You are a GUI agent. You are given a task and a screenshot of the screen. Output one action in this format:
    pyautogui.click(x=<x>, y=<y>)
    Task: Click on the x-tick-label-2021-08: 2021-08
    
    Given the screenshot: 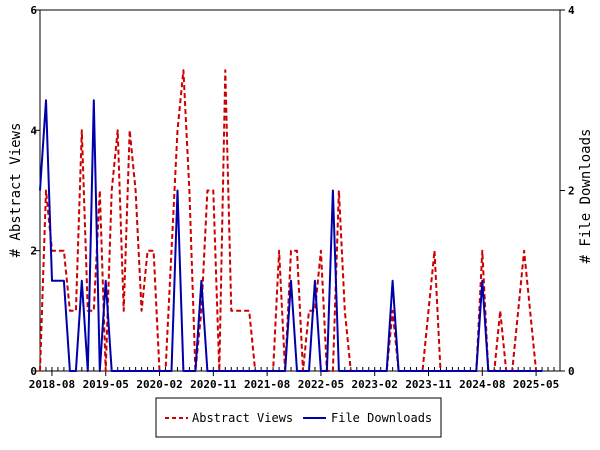 What is the action you would take?
    pyautogui.click(x=267, y=384)
    